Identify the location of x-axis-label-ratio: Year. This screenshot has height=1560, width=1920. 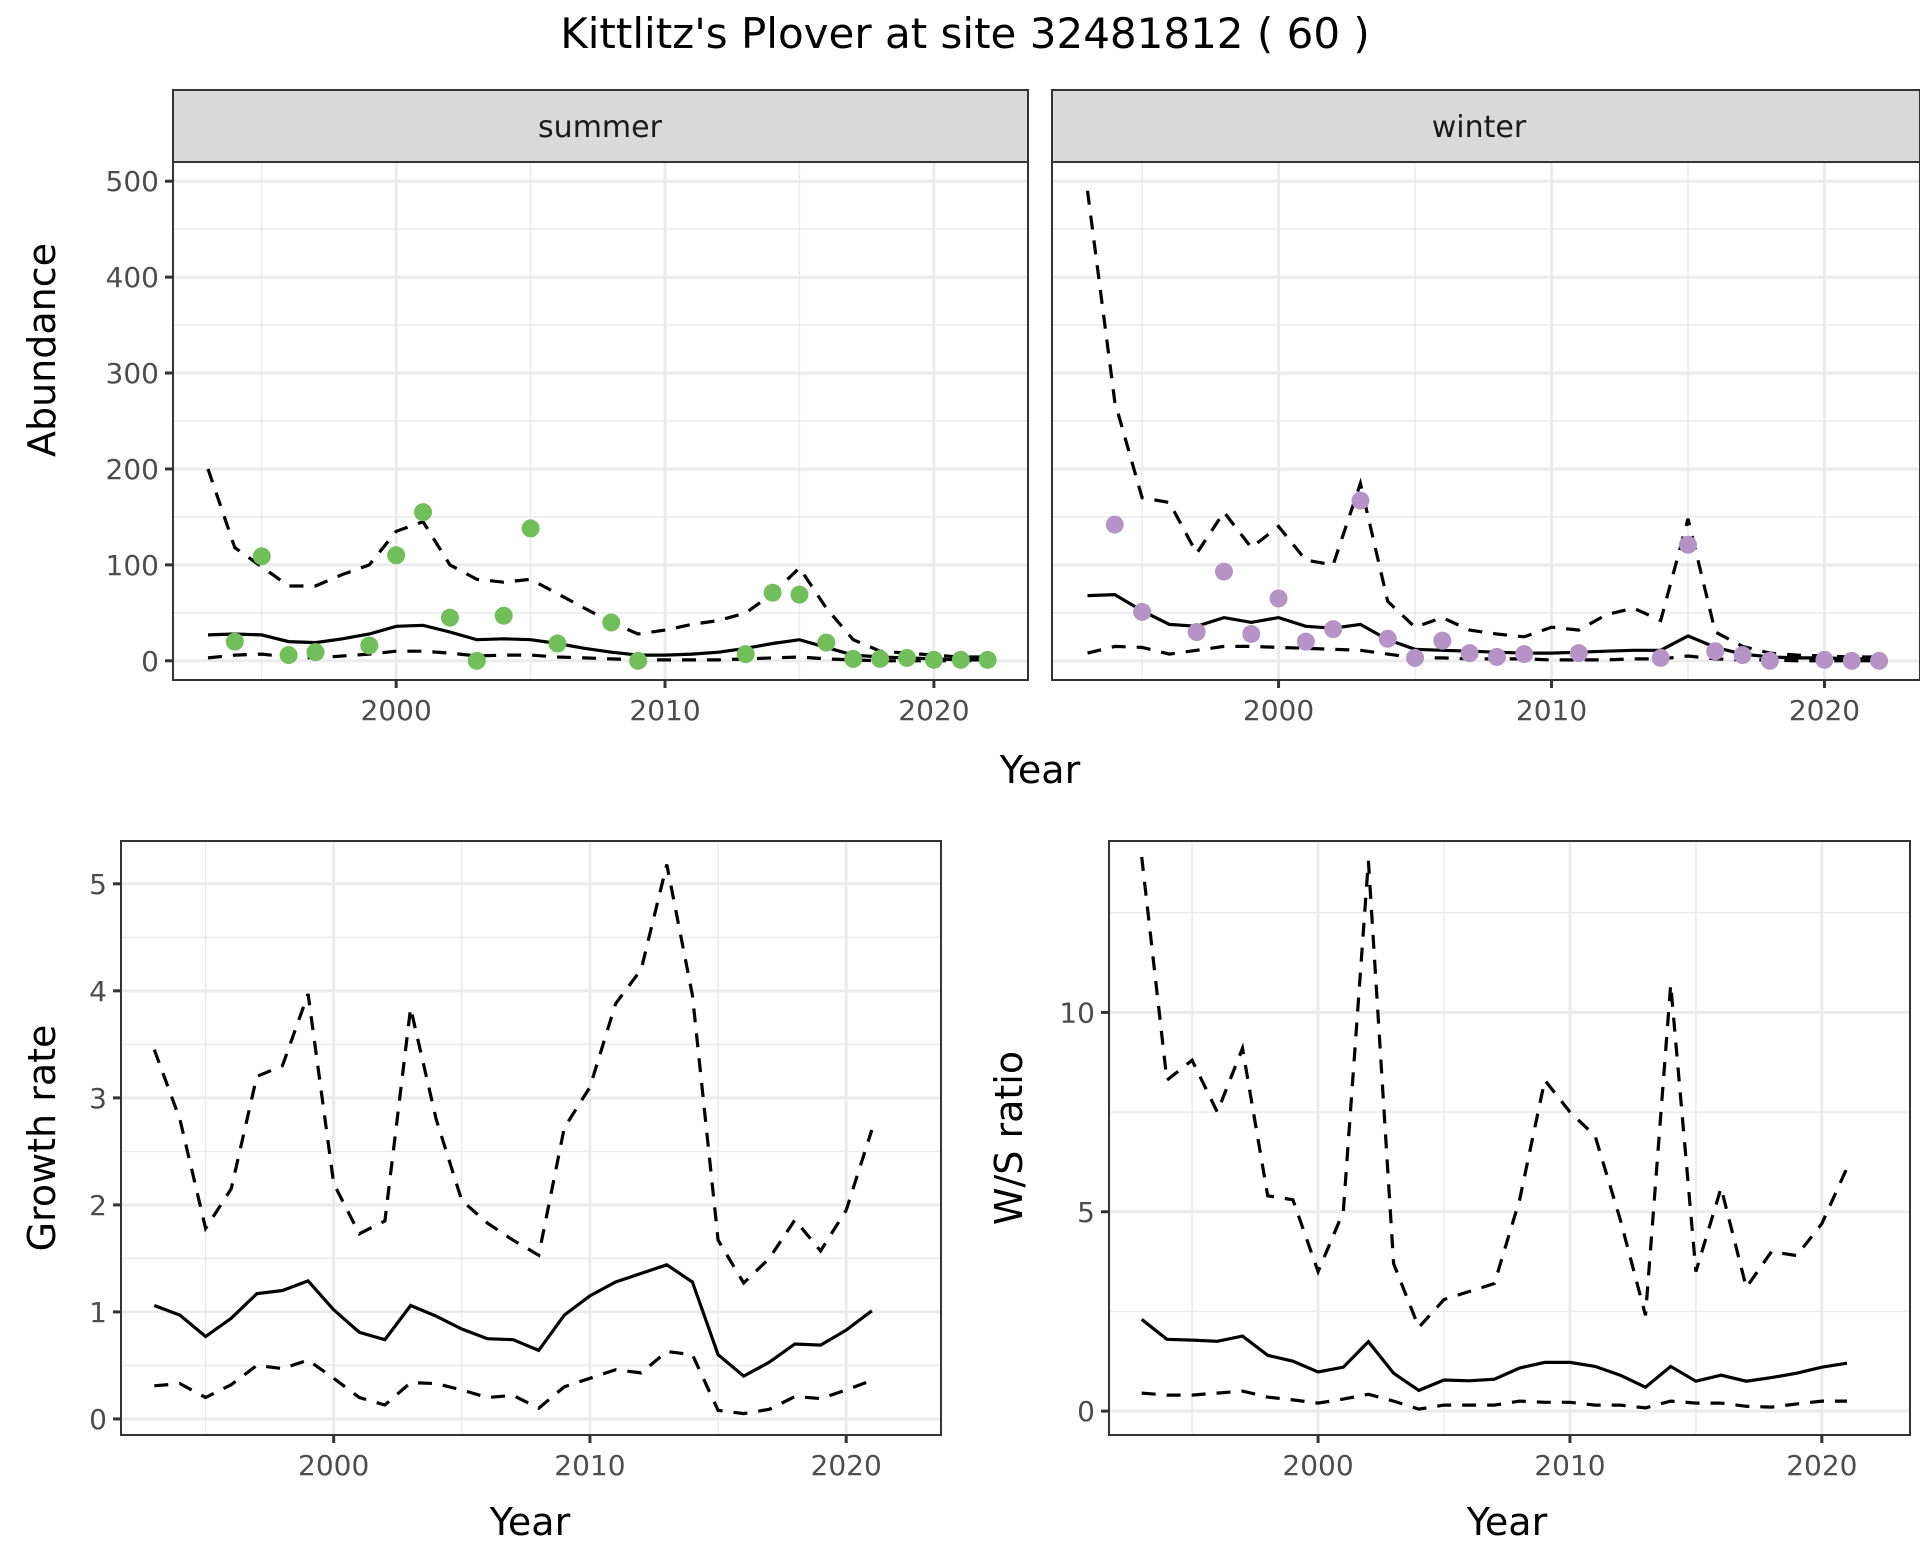
(1507, 1522).